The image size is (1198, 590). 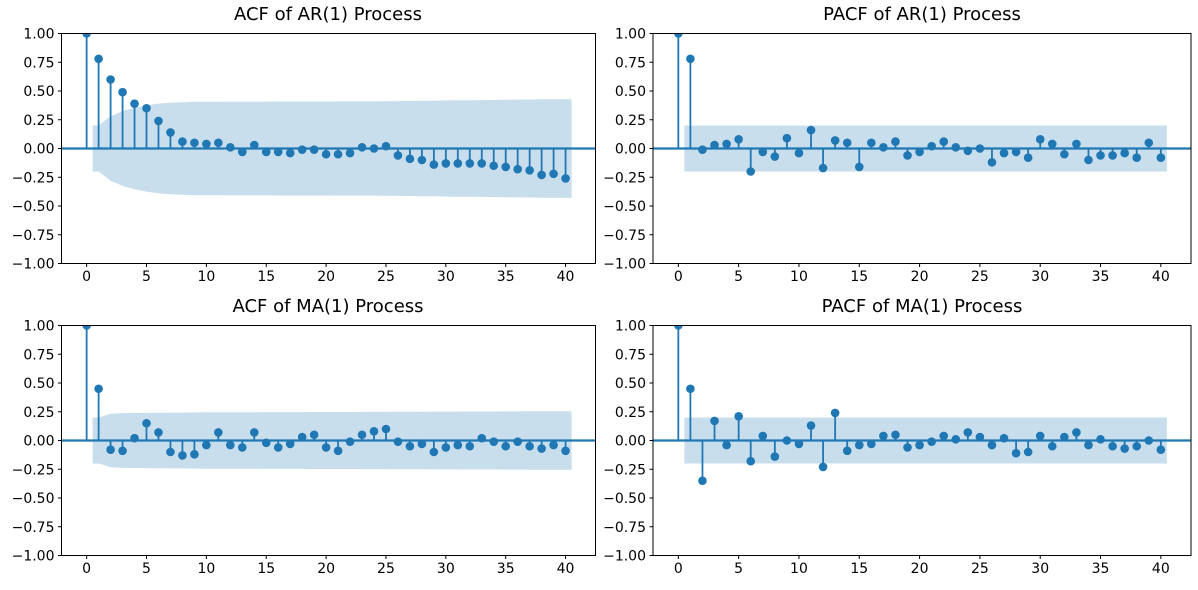 What do you see at coordinates (328, 566) in the screenshot?
I see `x-axis-acf-ma1: 0 5 10 15 20 25 30 35 40` at bounding box center [328, 566].